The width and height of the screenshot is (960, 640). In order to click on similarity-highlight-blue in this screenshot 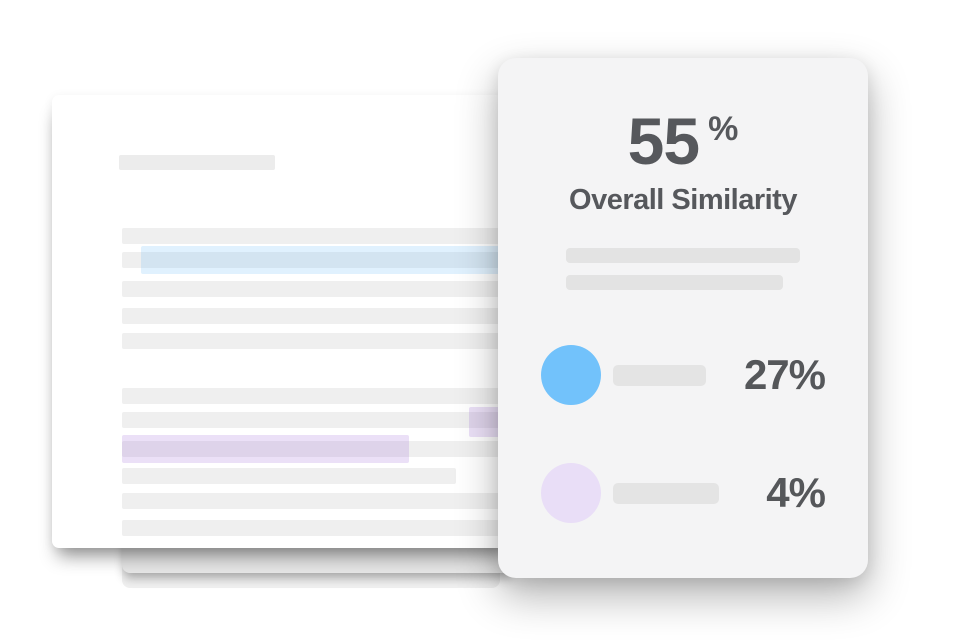, I will do `click(323, 260)`.